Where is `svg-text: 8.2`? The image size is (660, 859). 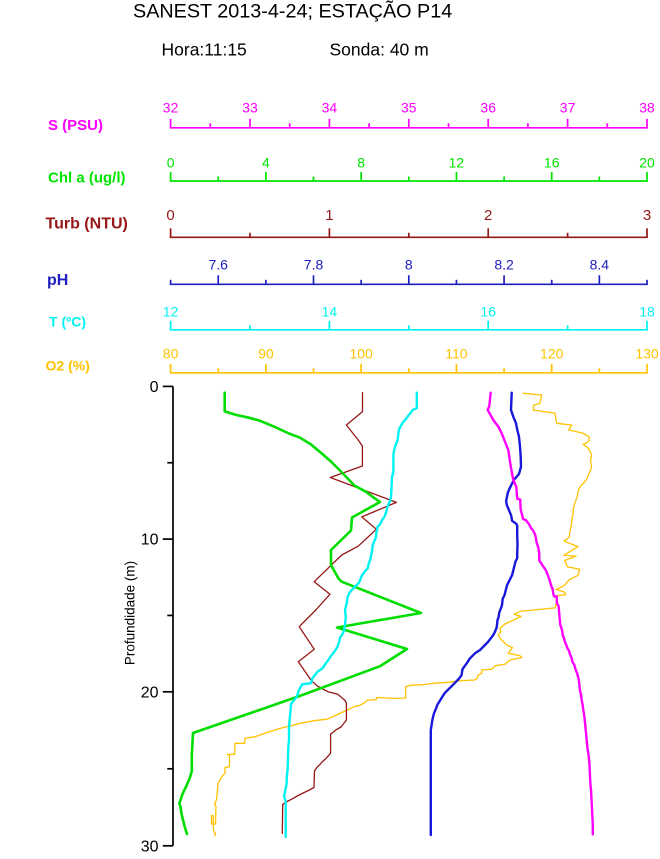
svg-text: 8.2 is located at coordinates (504, 264).